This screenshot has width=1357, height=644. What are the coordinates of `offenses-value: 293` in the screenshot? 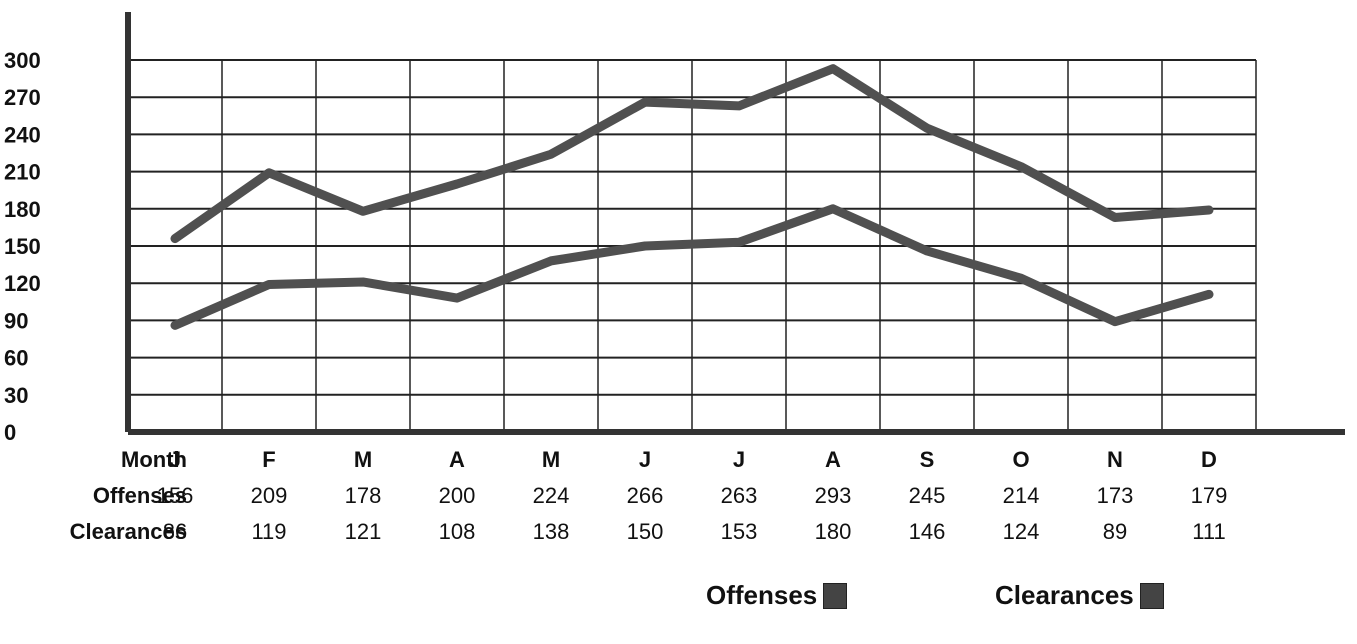 It's located at (833, 495).